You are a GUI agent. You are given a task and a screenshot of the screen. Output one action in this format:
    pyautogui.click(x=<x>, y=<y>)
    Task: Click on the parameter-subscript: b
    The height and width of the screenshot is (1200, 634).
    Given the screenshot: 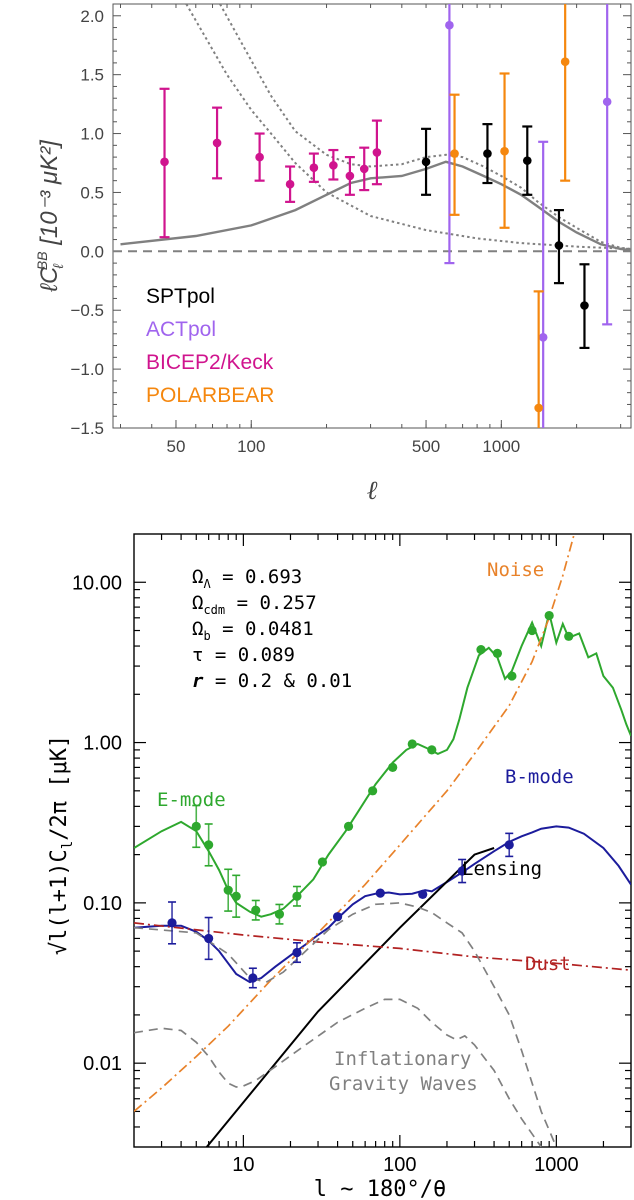 What is the action you would take?
    pyautogui.click(x=206, y=636)
    